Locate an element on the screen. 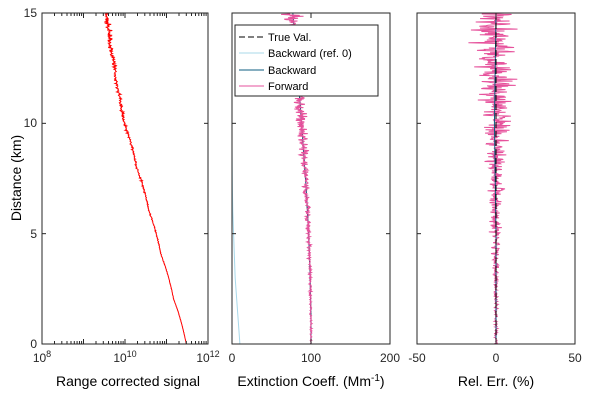  panel3-xtick-label-50: 50 is located at coordinates (575, 358).